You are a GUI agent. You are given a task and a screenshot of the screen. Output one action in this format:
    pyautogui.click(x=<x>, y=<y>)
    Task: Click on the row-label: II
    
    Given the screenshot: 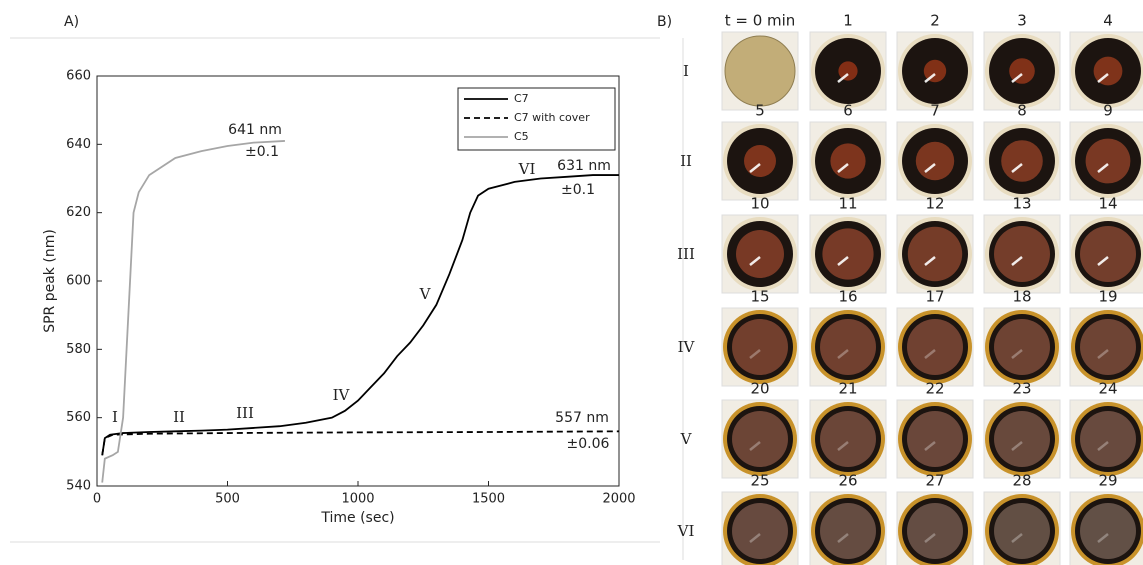 What is the action you would take?
    pyautogui.click(x=686, y=161)
    